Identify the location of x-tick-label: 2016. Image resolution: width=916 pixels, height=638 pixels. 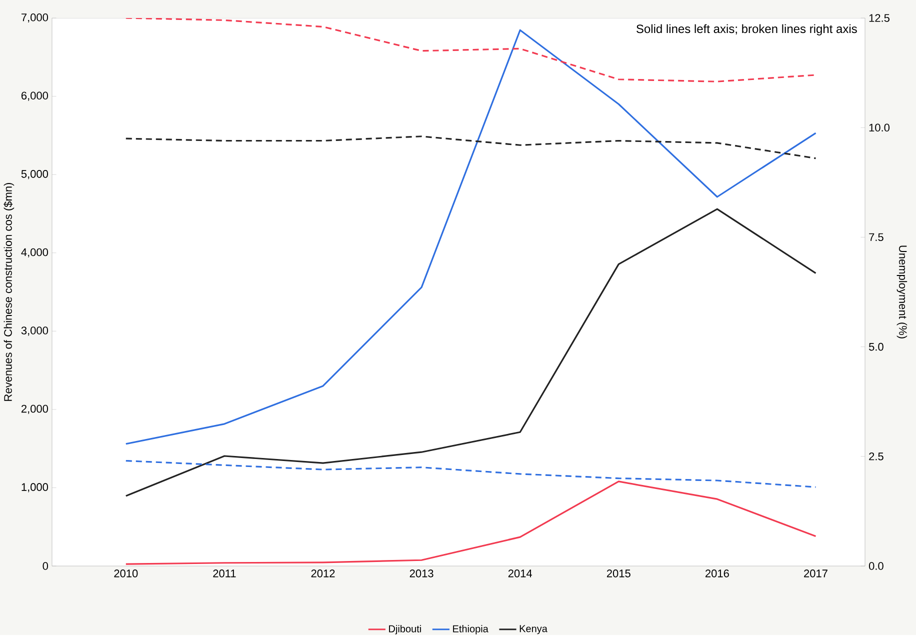
(717, 574).